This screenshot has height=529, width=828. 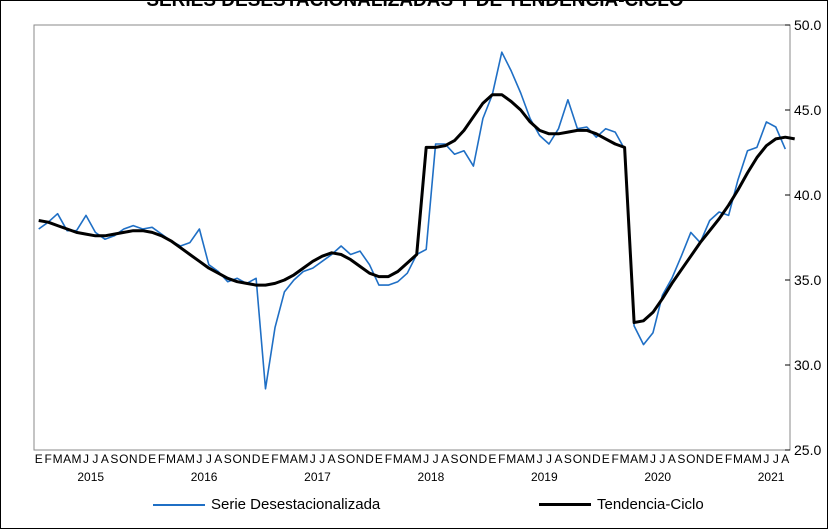 What do you see at coordinates (431, 477) in the screenshot?
I see `x-year-label: 2018` at bounding box center [431, 477].